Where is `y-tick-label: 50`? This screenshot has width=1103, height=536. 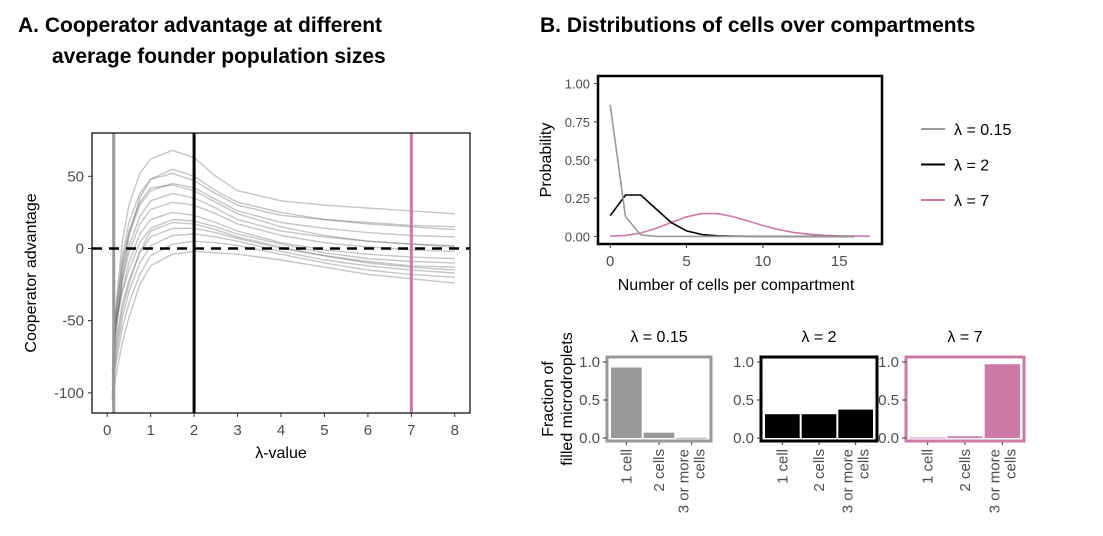
y-tick-label: 50 is located at coordinates (75, 176).